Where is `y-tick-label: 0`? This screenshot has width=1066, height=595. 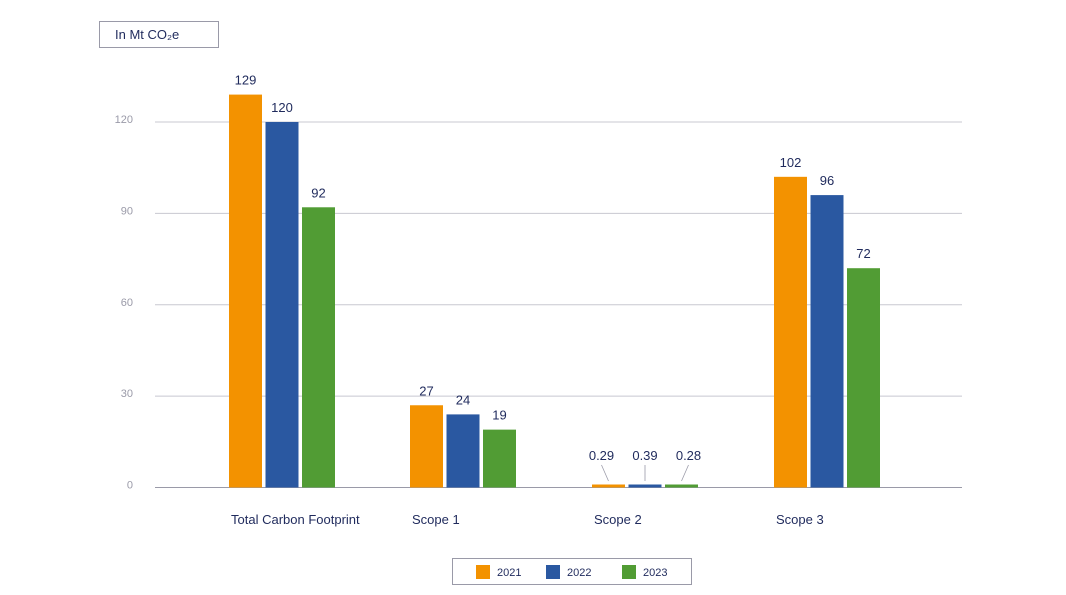 y-tick-label: 0 is located at coordinates (130, 486).